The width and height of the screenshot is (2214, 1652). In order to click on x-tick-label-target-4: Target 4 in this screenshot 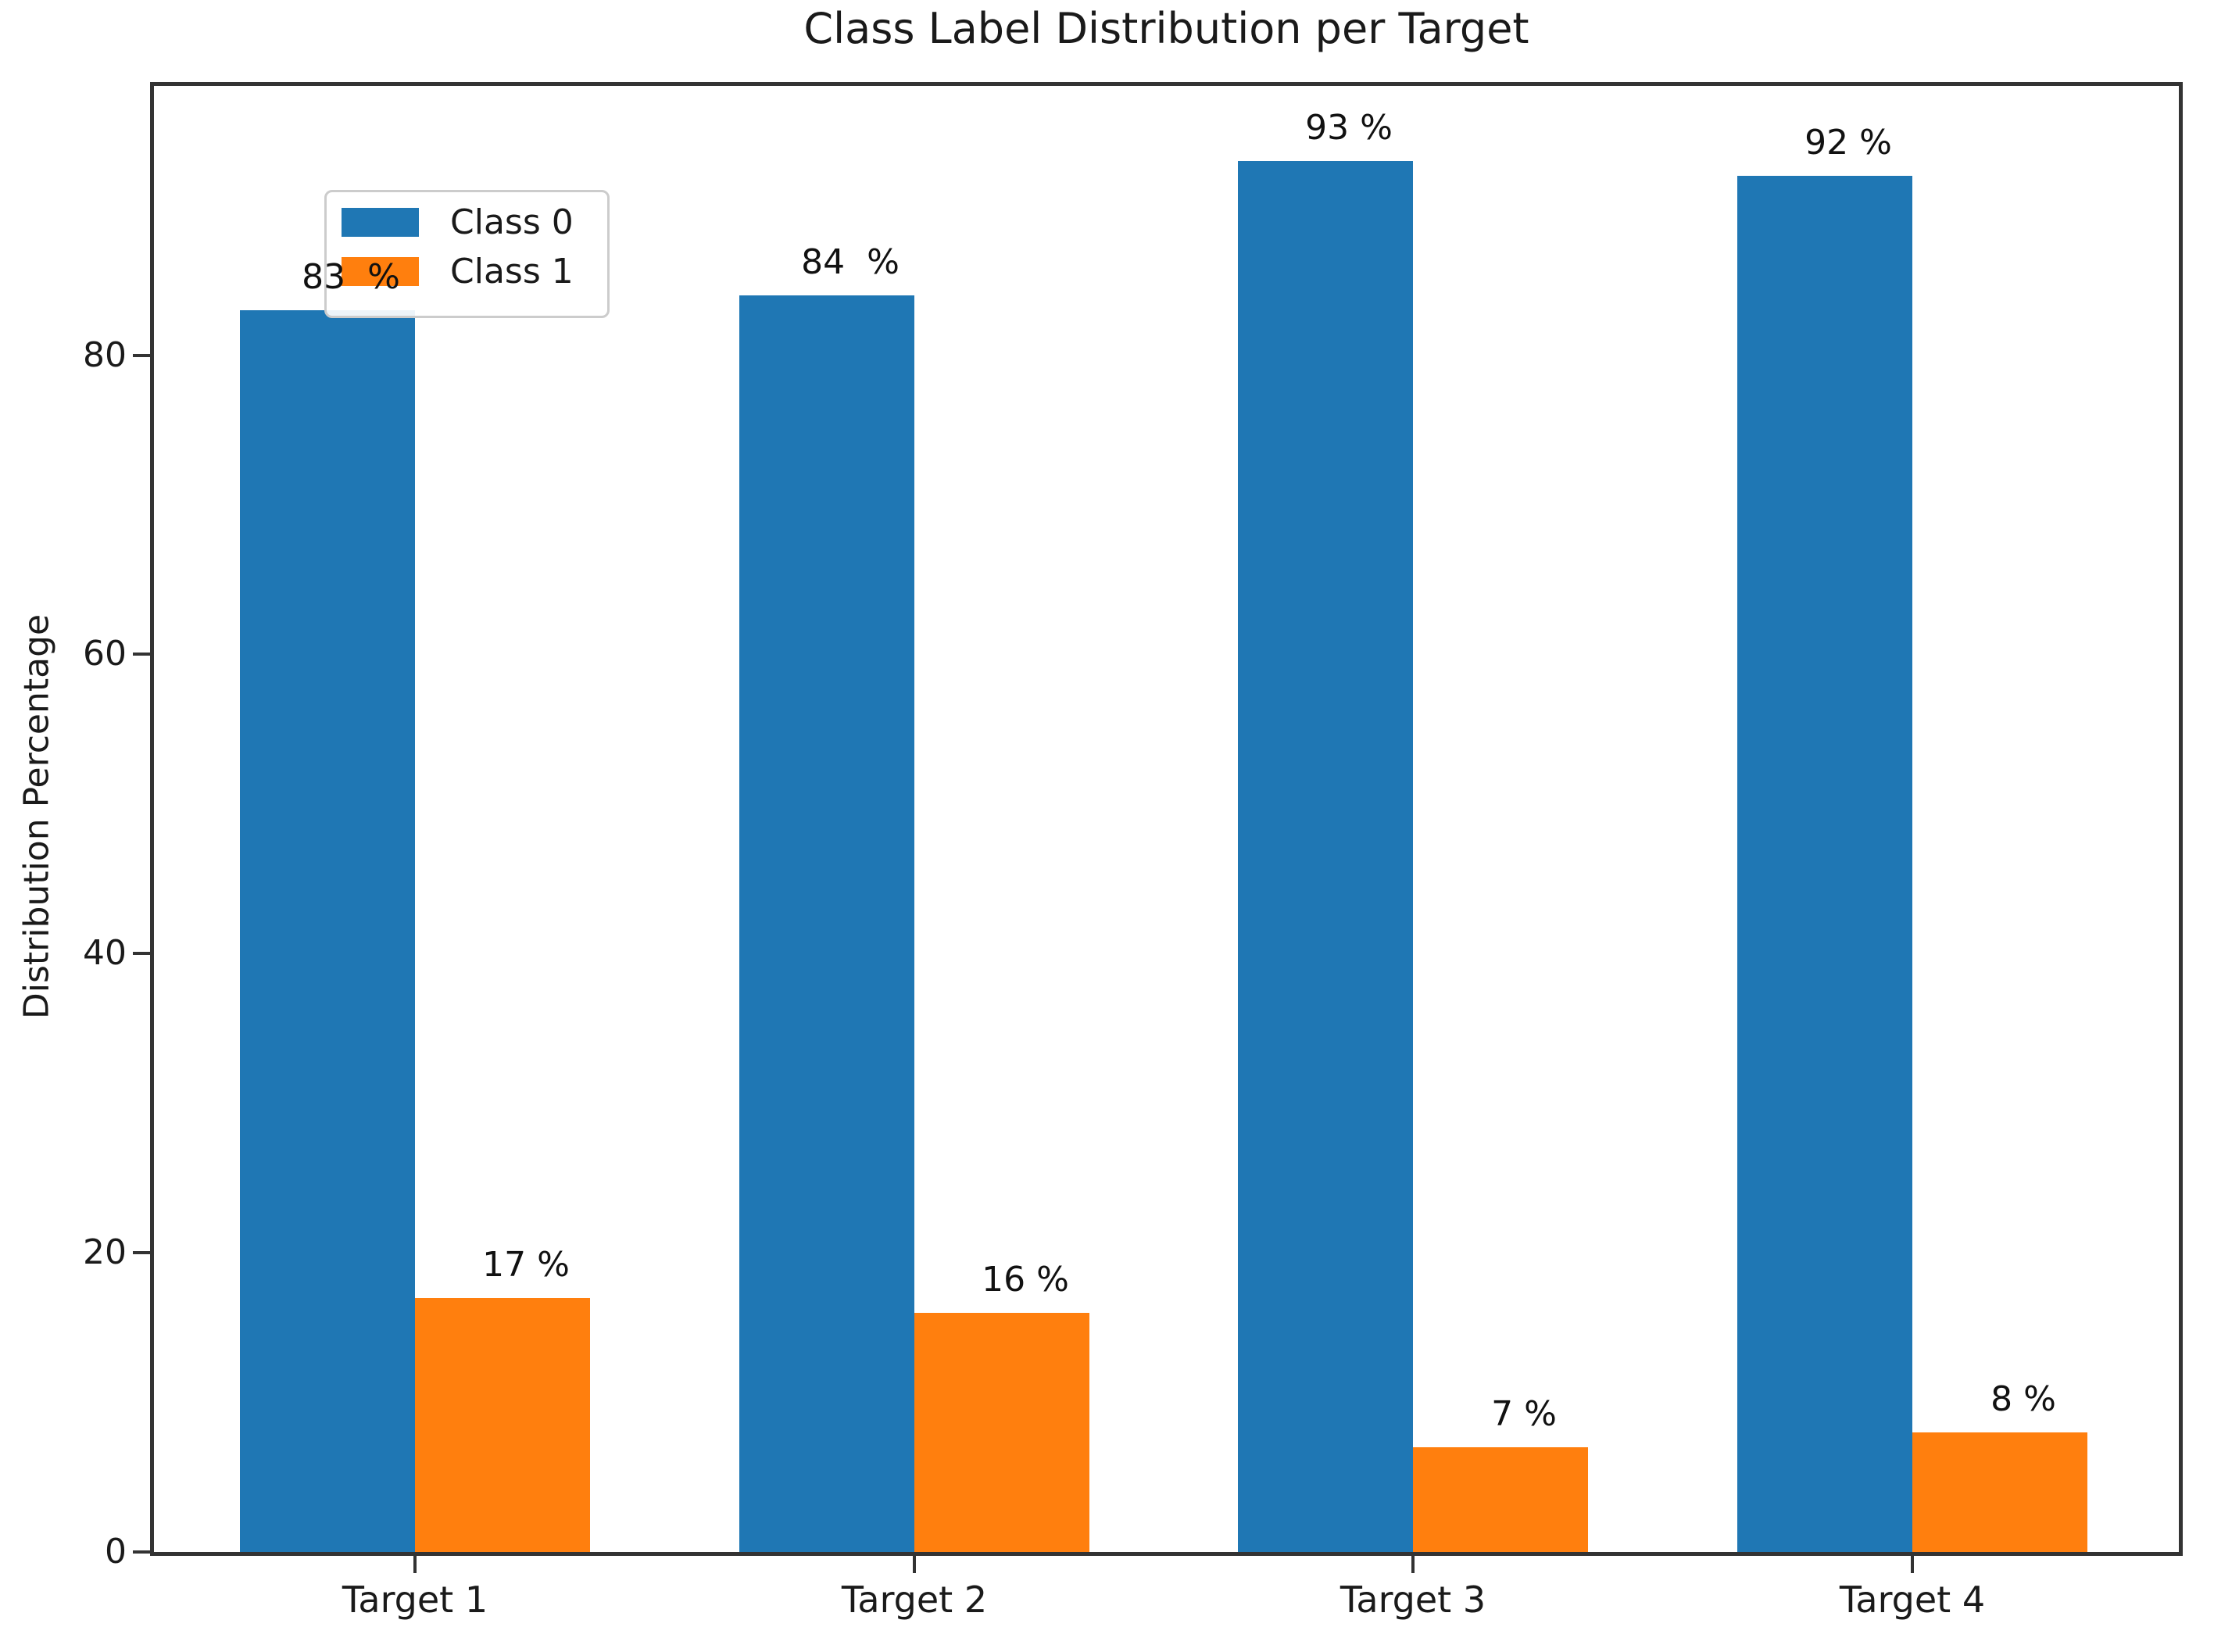, I will do `click(1912, 1600)`.